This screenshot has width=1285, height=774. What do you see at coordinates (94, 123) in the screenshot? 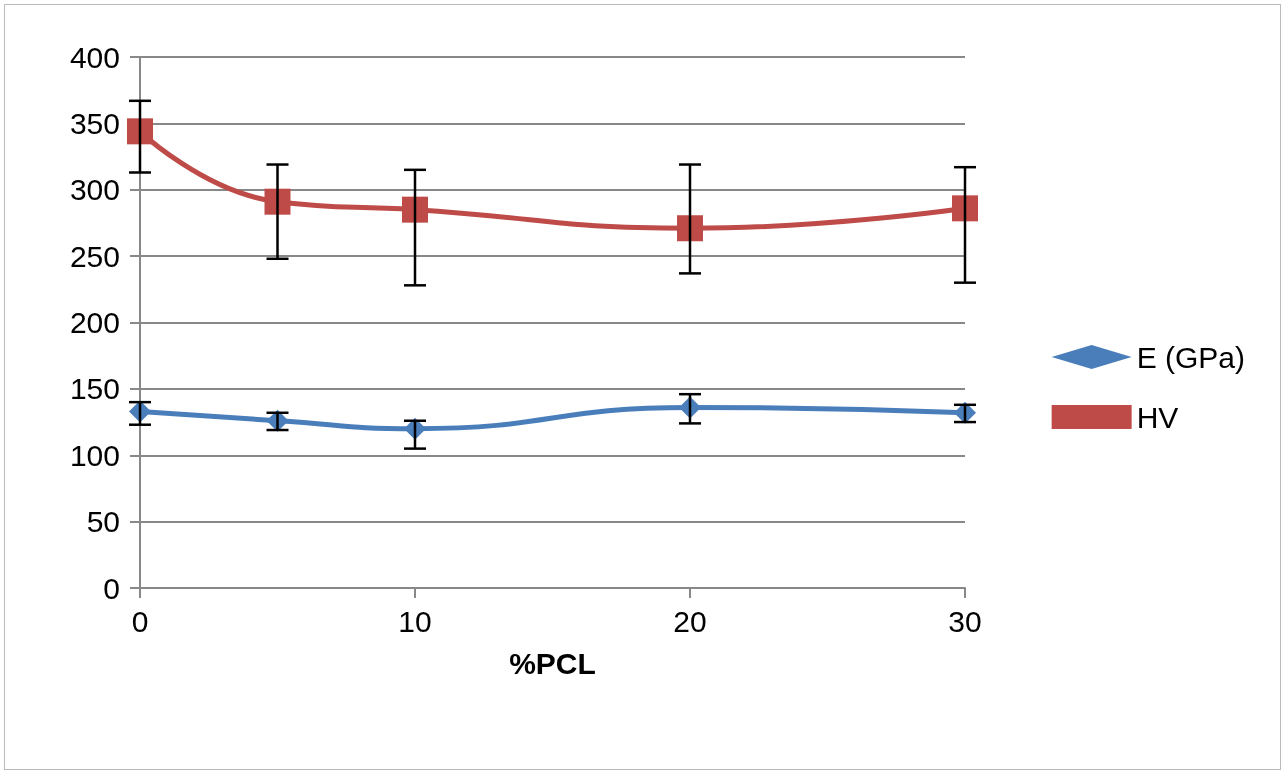
I see `y-tick-label: 350` at bounding box center [94, 123].